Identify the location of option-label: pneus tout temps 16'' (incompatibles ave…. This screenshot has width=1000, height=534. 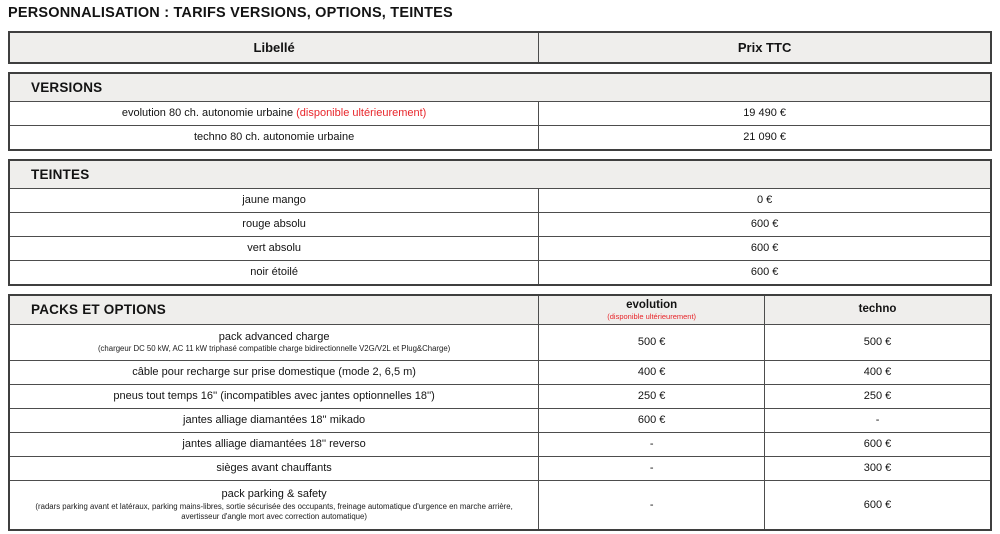
(274, 395).